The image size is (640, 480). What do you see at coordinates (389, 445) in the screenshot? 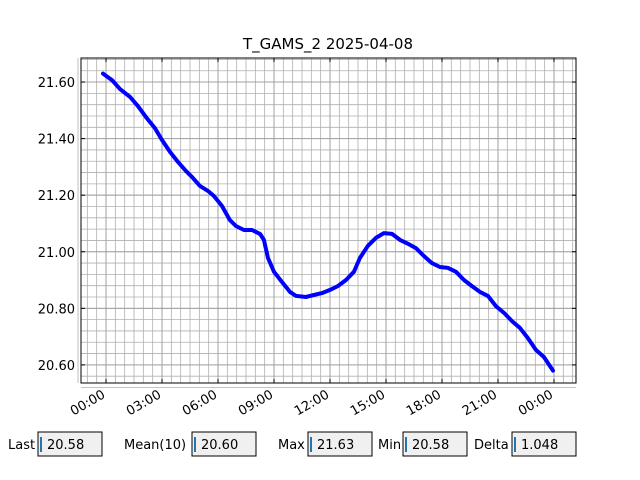
I see `stat-label: Min` at bounding box center [389, 445].